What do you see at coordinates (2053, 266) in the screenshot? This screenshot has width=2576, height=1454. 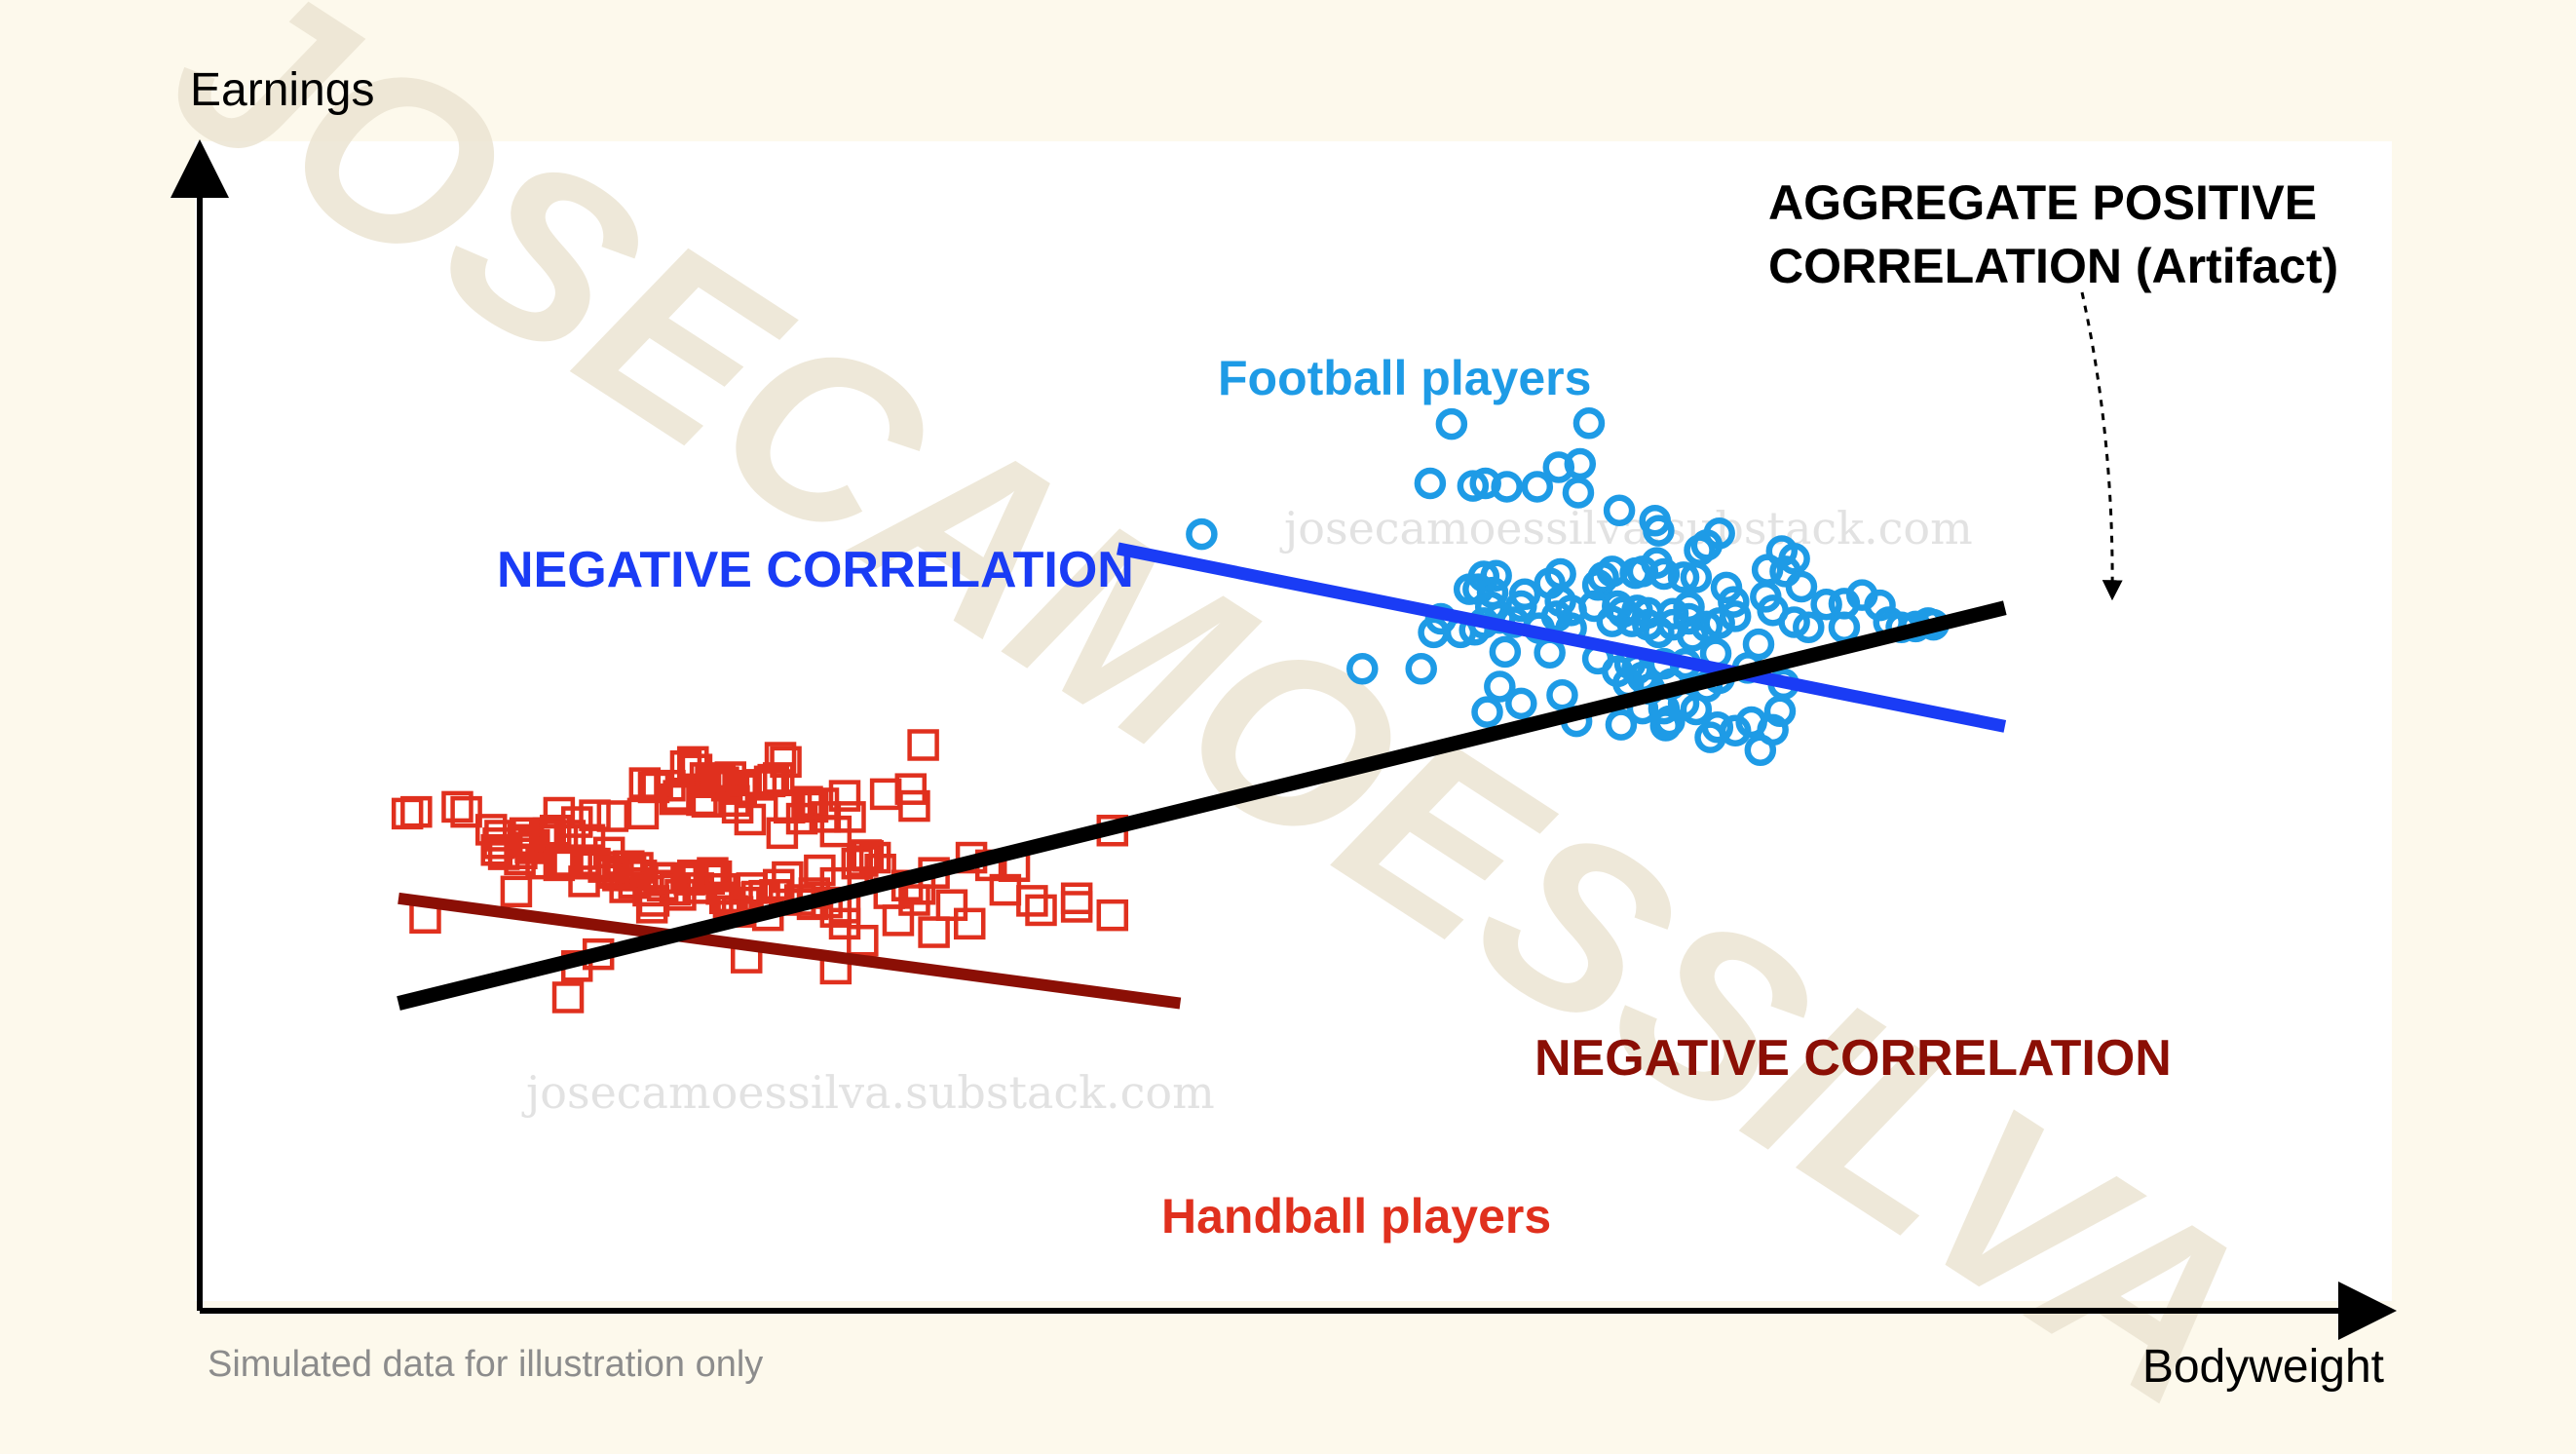 I see `aggregate-correlation-label-line2: CORRELATION (Artifact)` at bounding box center [2053, 266].